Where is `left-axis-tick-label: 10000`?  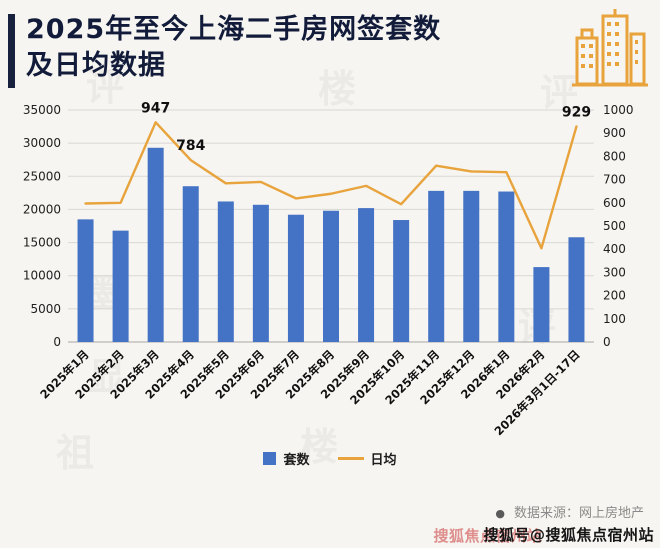 left-axis-tick-label: 10000 is located at coordinates (42, 276).